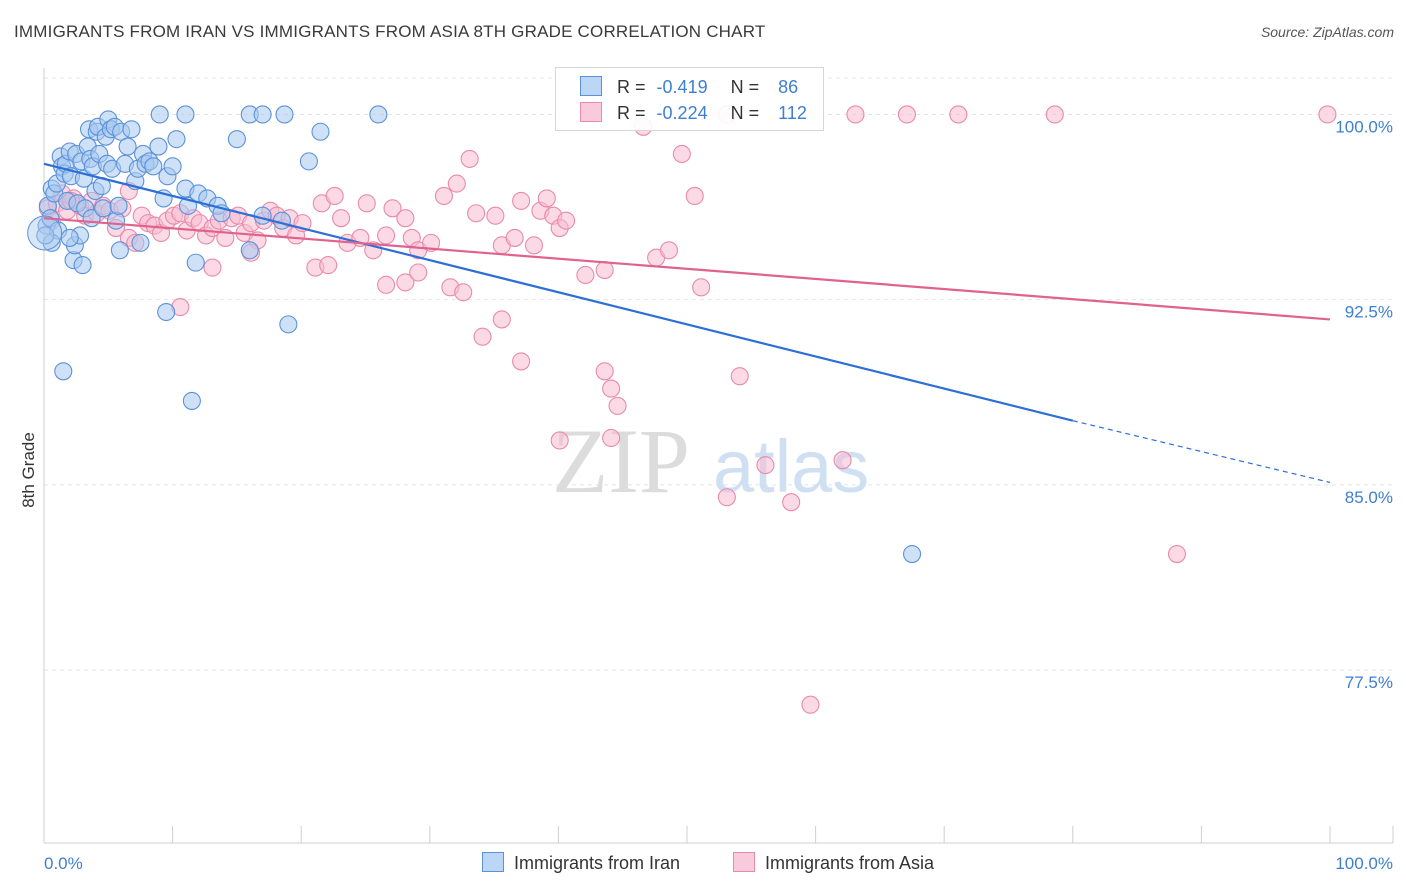 This screenshot has width=1406, height=892. Describe the element at coordinates (1369, 312) in the screenshot. I see `y-tick-label: 92.5%` at that location.